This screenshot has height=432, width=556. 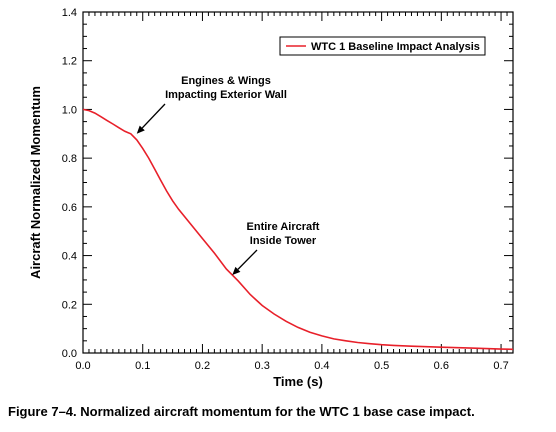 I want to click on x-tick-label: 0.0, so click(x=82, y=366).